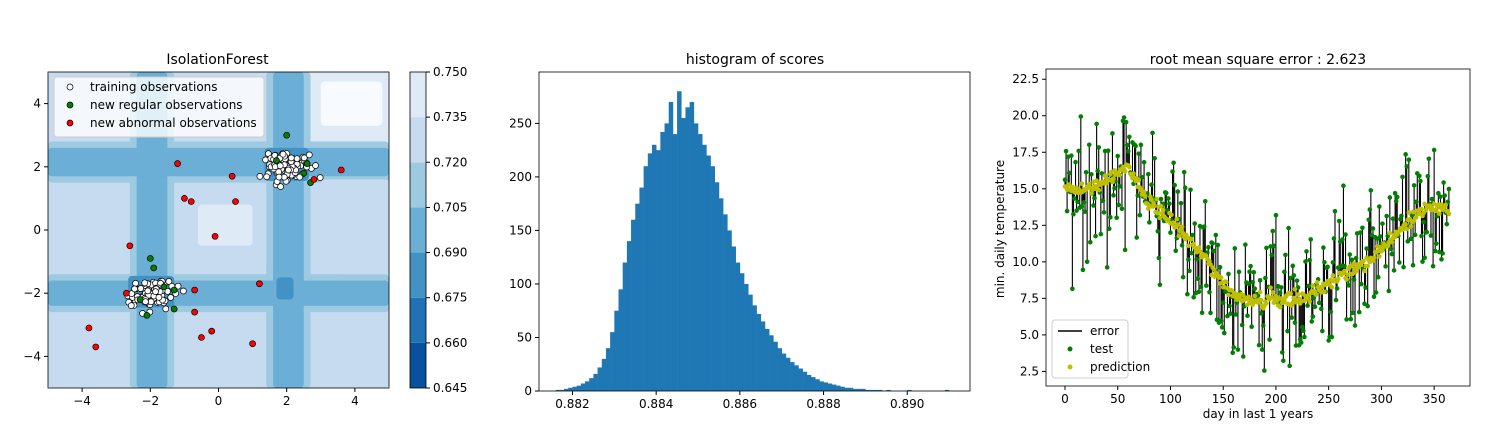 This screenshot has width=1491, height=447. I want to click on x-tick-label: 150, so click(1223, 399).